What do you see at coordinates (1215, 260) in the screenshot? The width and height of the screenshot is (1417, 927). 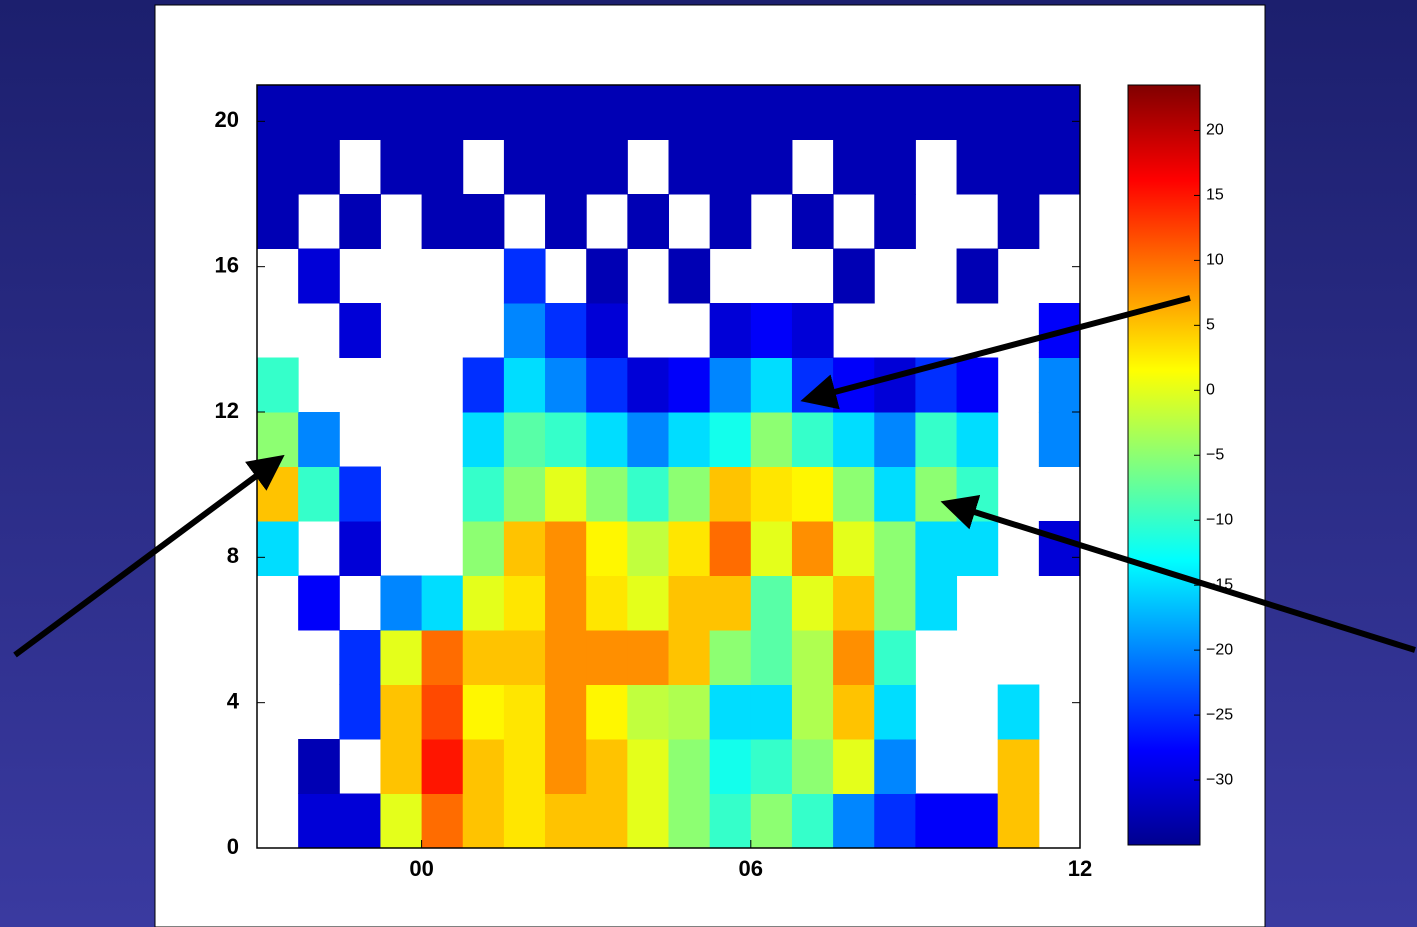 I see `colorbar-tick-label: 10` at bounding box center [1215, 260].